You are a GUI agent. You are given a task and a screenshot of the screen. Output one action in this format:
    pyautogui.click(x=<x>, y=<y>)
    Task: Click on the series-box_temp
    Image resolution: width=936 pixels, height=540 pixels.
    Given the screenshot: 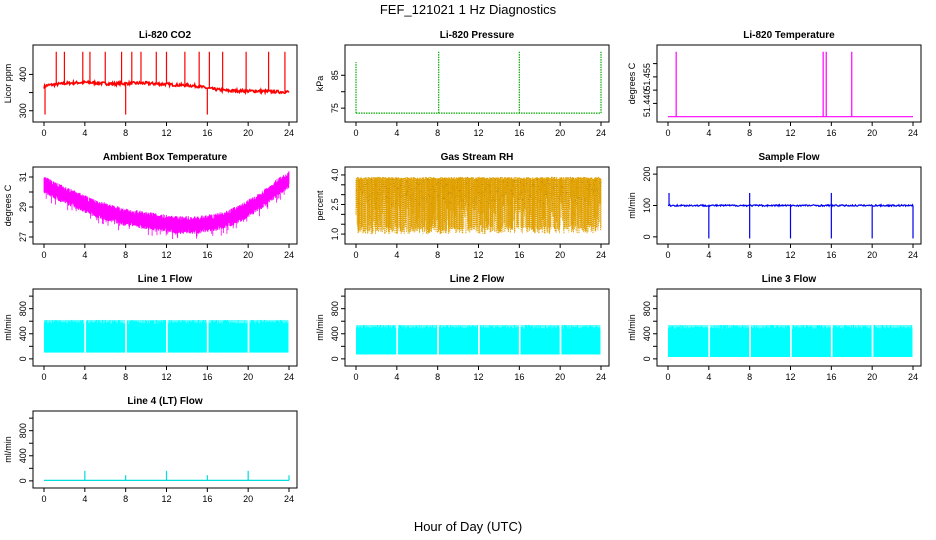 What is the action you would take?
    pyautogui.click(x=166, y=205)
    